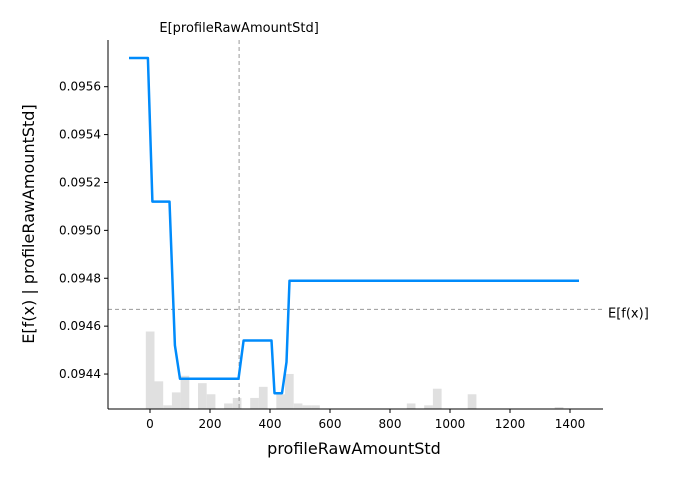 This screenshot has height=477, width=675. I want to click on x-tick-label-1: 200, so click(210, 424).